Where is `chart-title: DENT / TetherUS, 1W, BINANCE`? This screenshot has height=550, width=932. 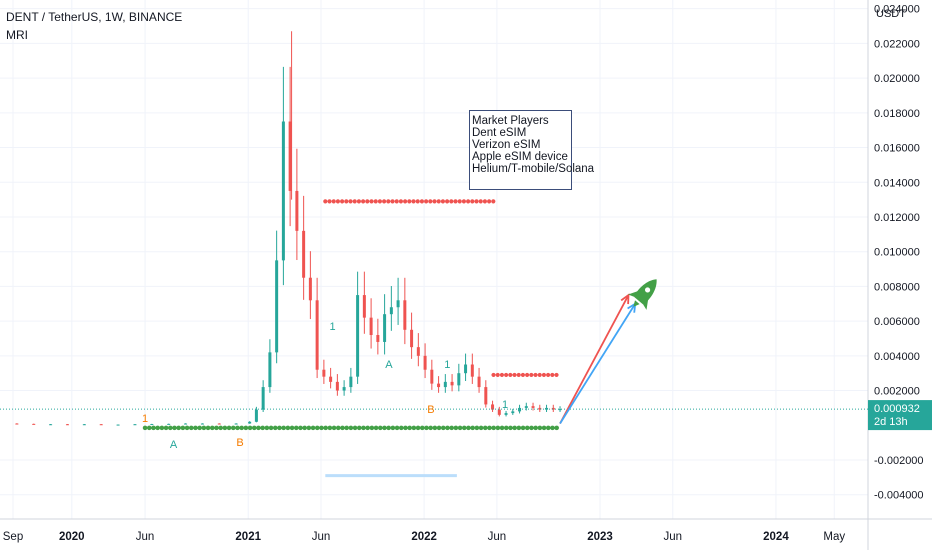
chart-title: DENT / TetherUS, 1W, BINANCE is located at coordinates (94, 17).